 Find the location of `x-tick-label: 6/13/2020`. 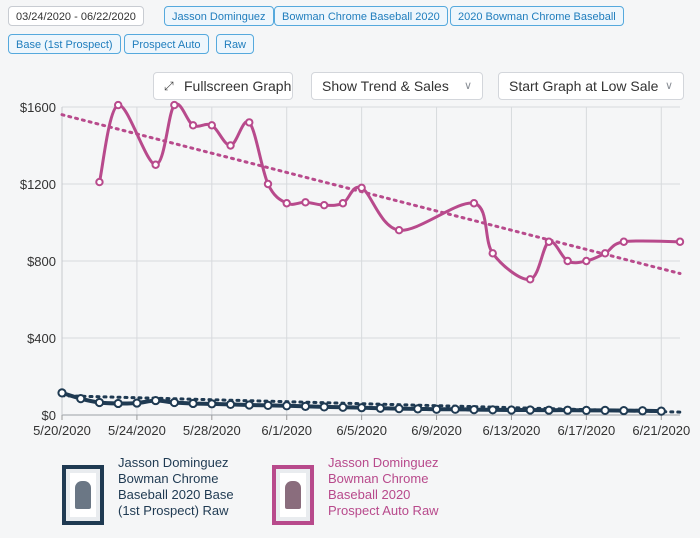

x-tick-label: 6/13/2020 is located at coordinates (512, 430).